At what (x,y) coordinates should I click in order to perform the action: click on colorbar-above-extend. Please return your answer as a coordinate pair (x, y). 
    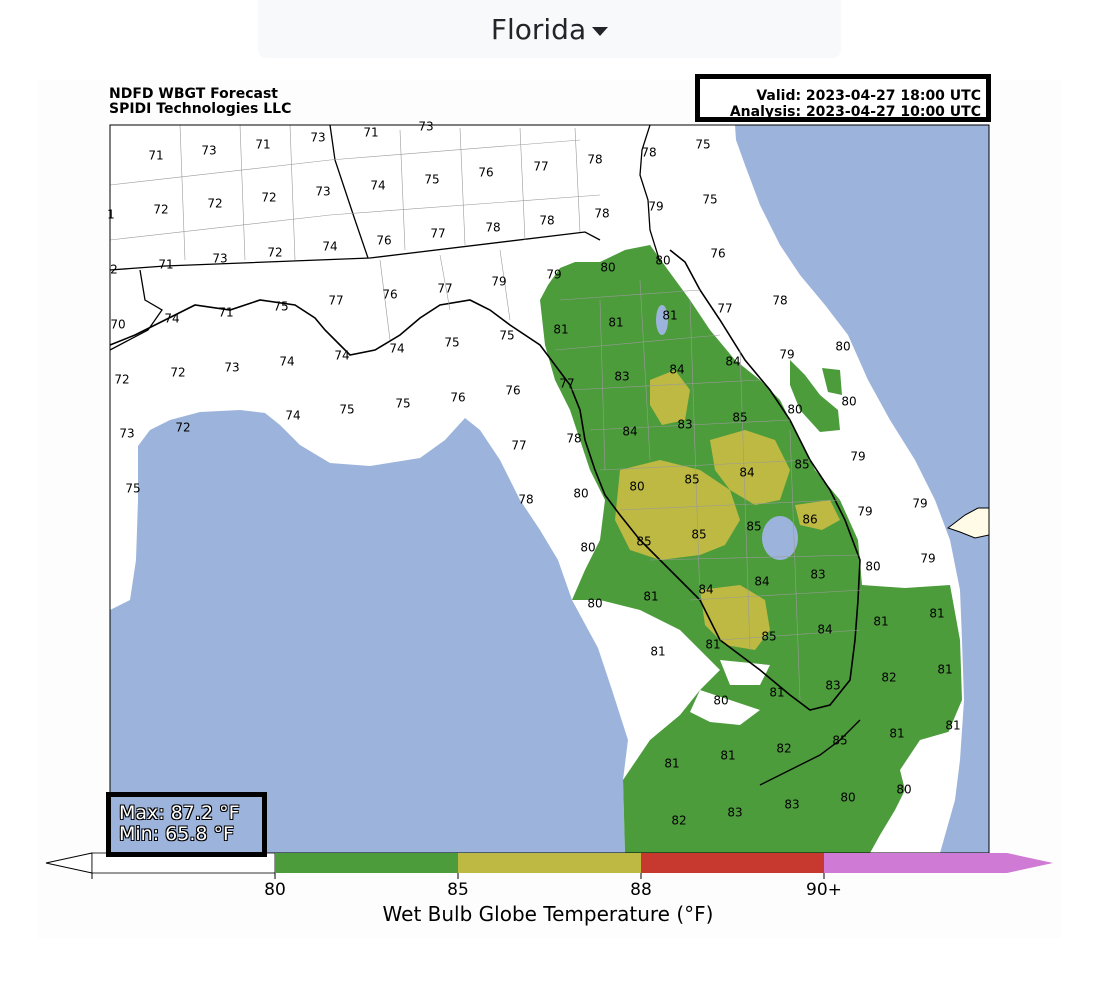
    Looking at the image, I should click on (1030, 863).